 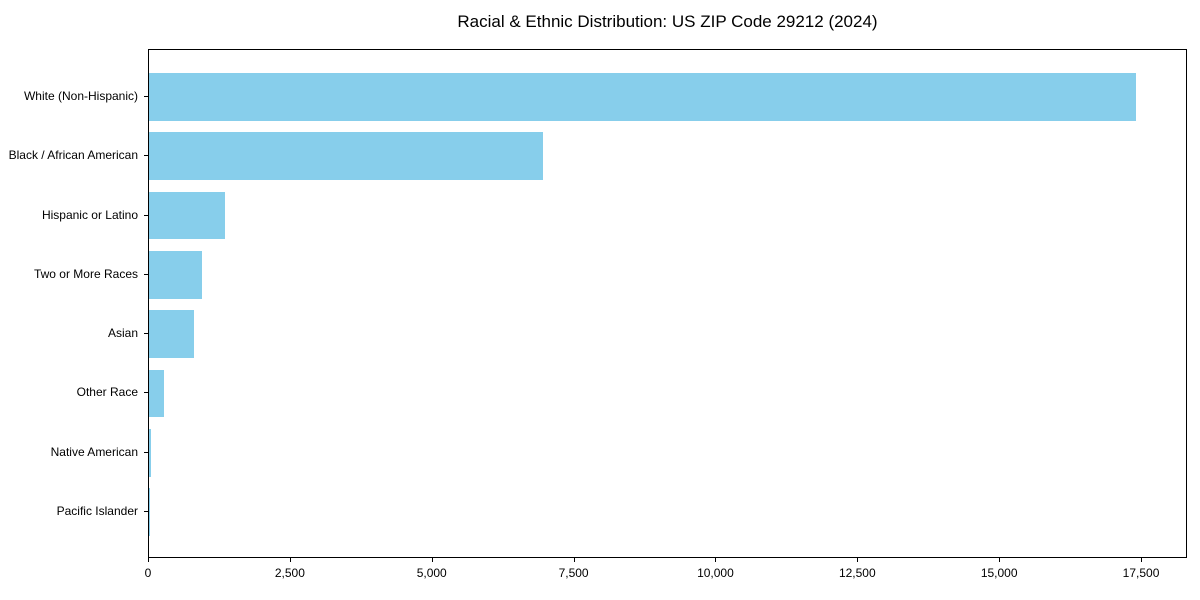 I want to click on bar-native-american, so click(x=150, y=453).